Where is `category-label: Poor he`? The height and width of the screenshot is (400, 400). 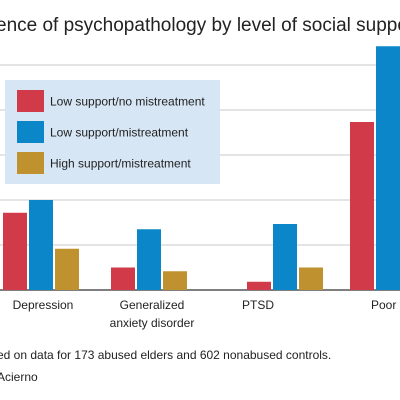
category-label: Poor he is located at coordinates (385, 305).